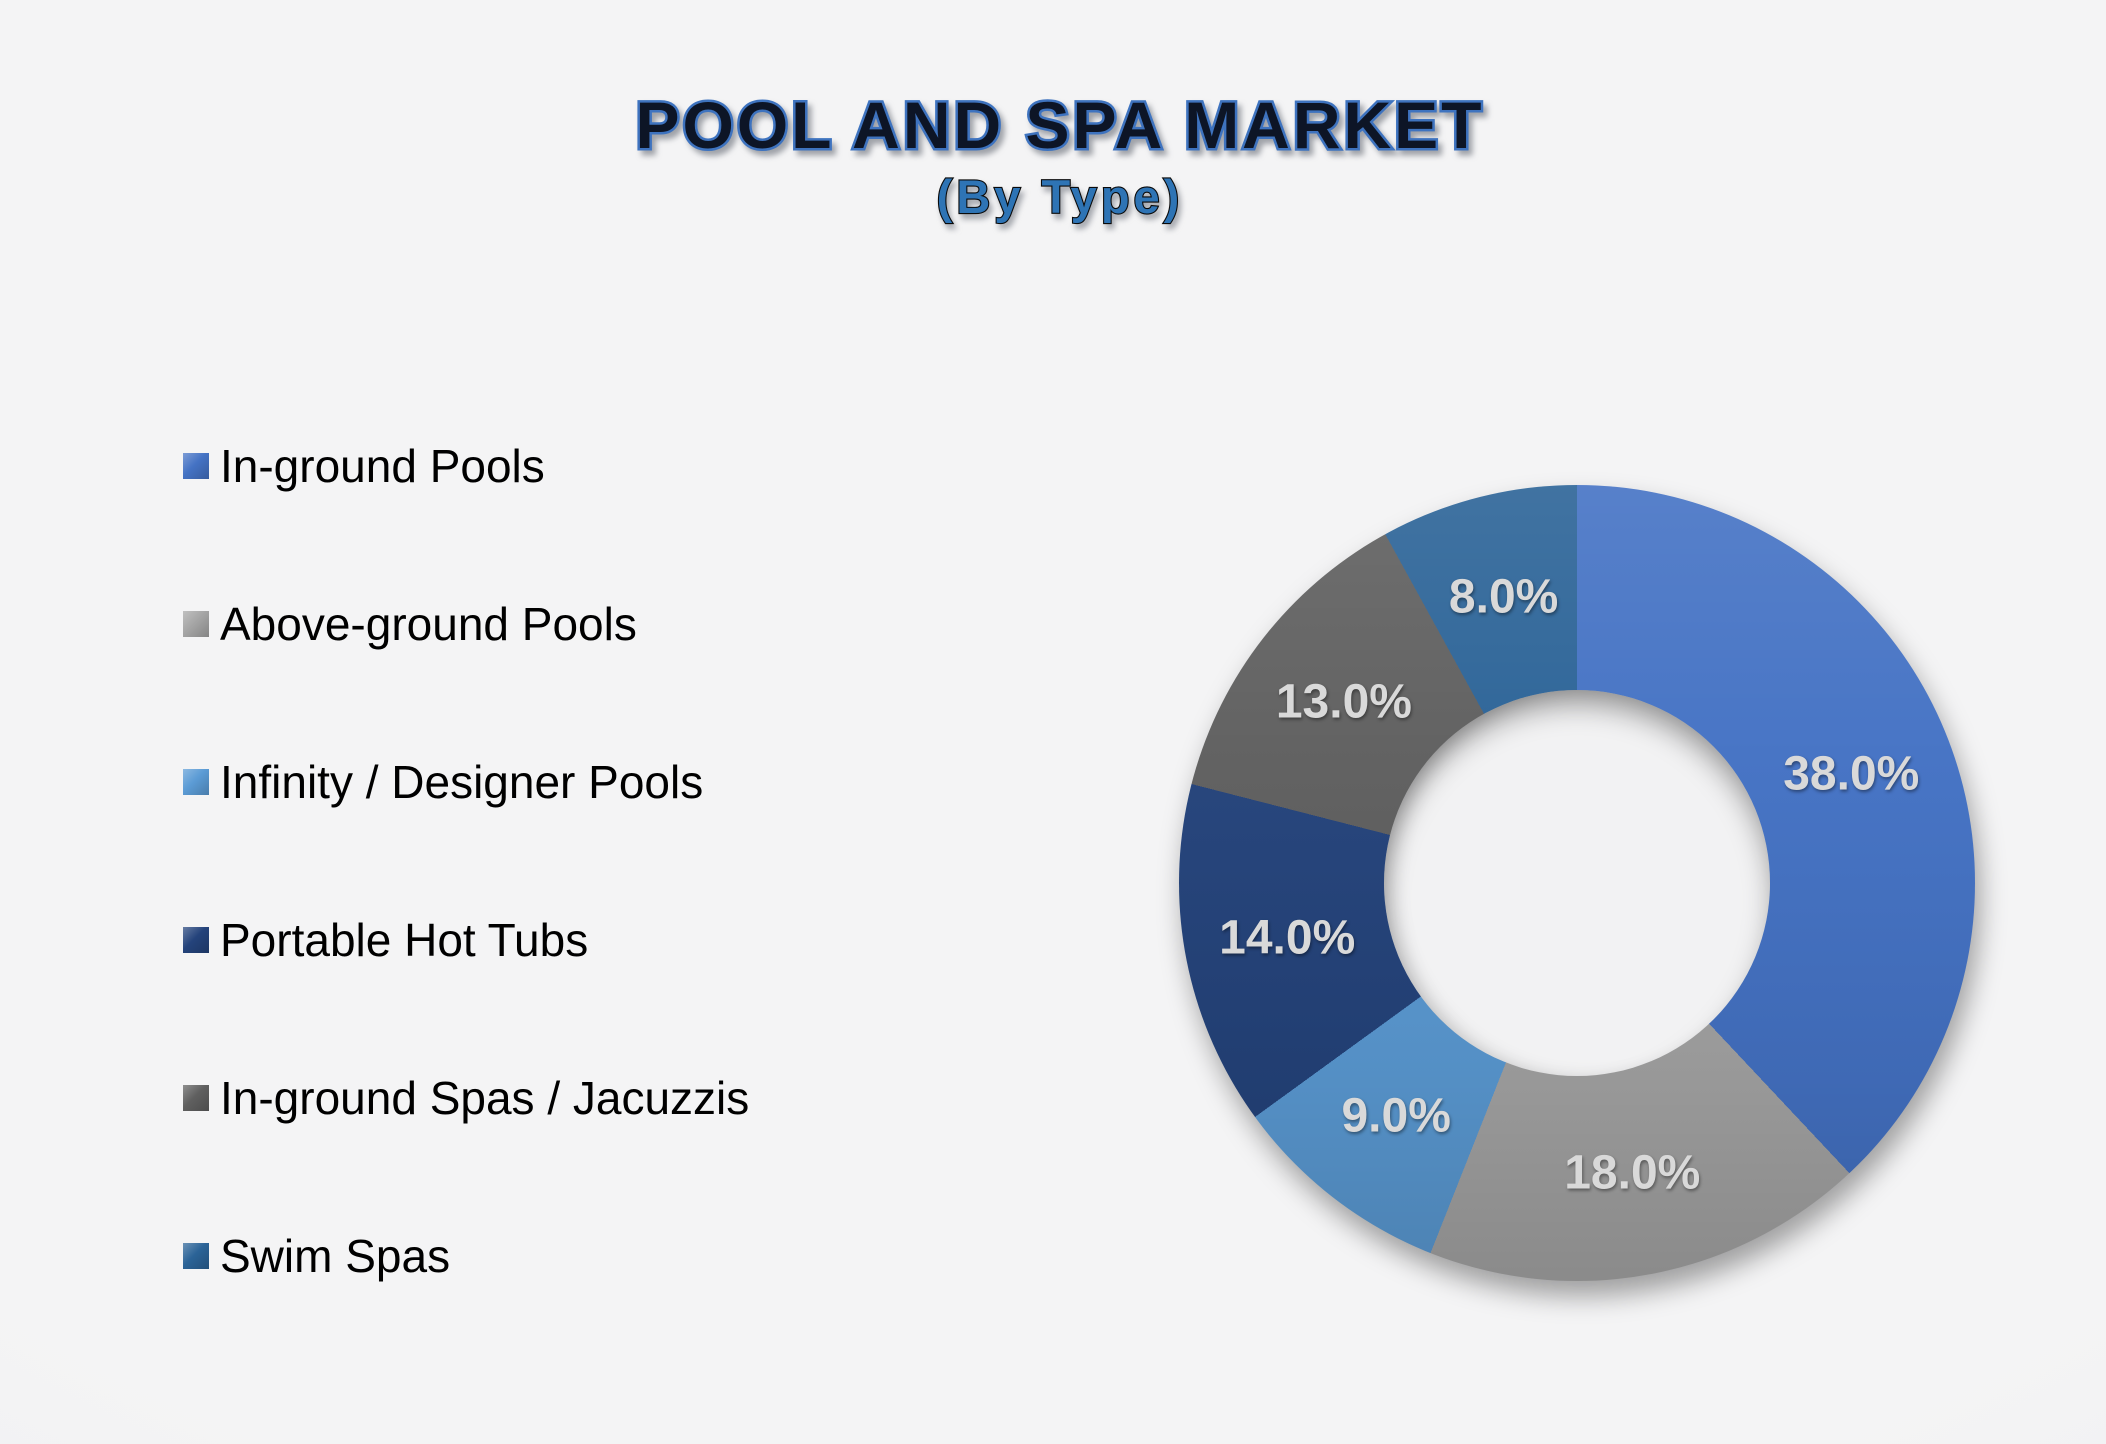  Describe the element at coordinates (335, 1256) in the screenshot. I see `legend-label: Swim Spas` at that location.